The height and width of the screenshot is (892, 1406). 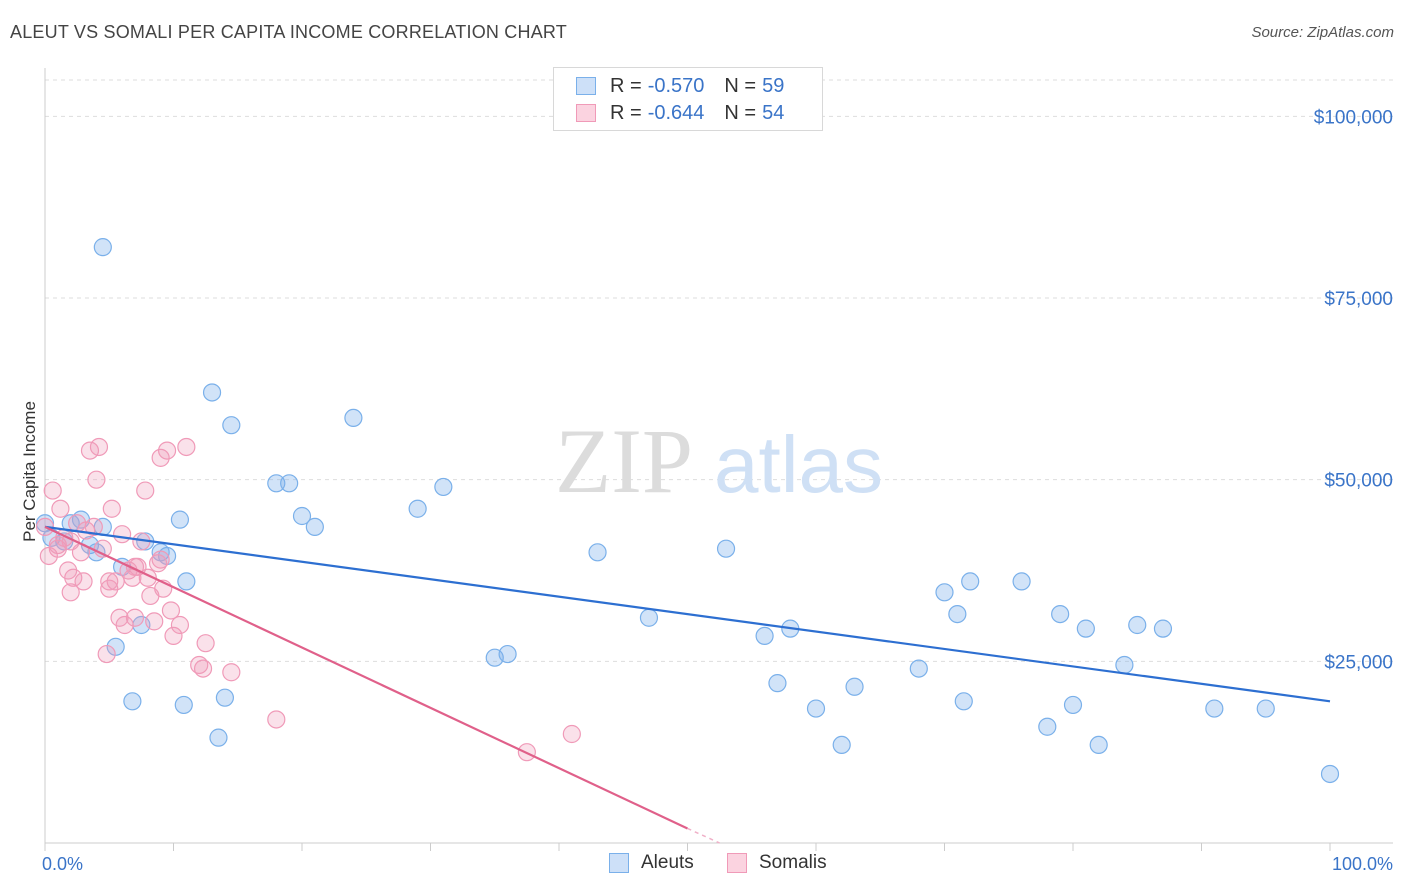 What do you see at coordinates (62, 864) in the screenshot?
I see `x-tick-label: 0.0%` at bounding box center [62, 864].